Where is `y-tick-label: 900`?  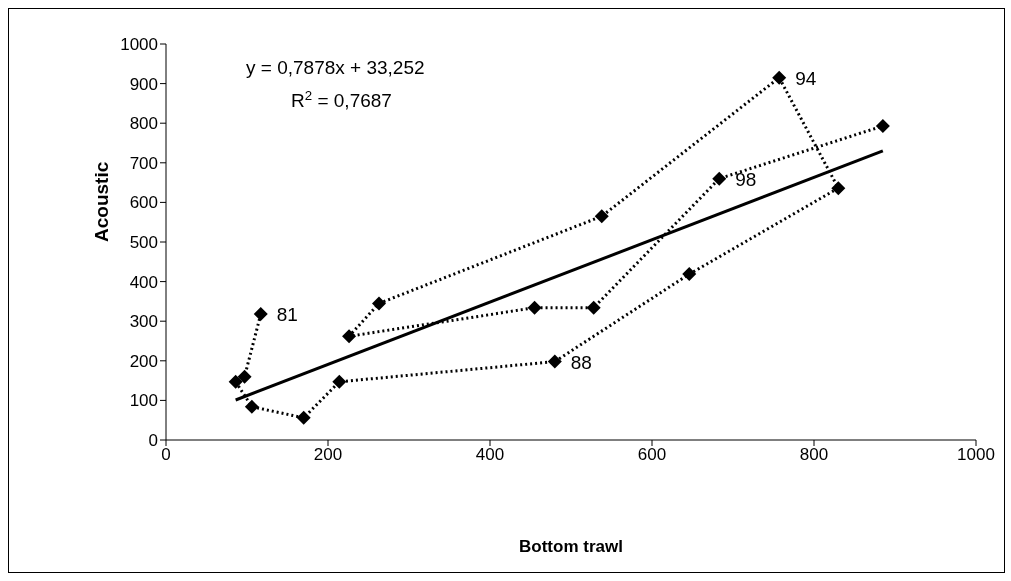 y-tick-label: 900 is located at coordinates (143, 84).